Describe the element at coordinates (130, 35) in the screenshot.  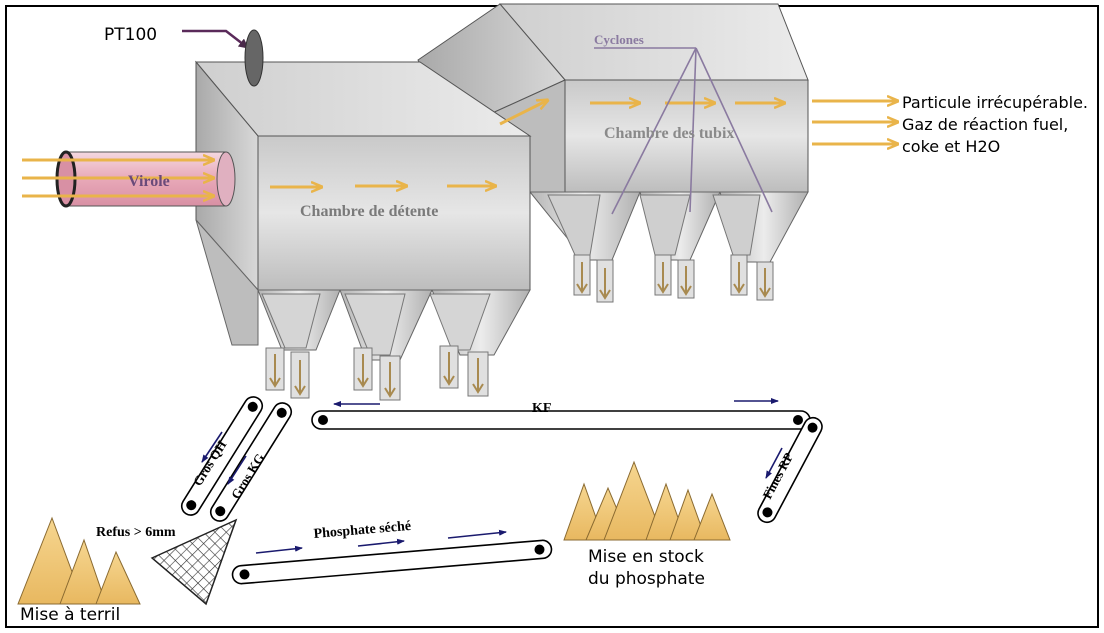
I see `pt100-label: PT100` at that location.